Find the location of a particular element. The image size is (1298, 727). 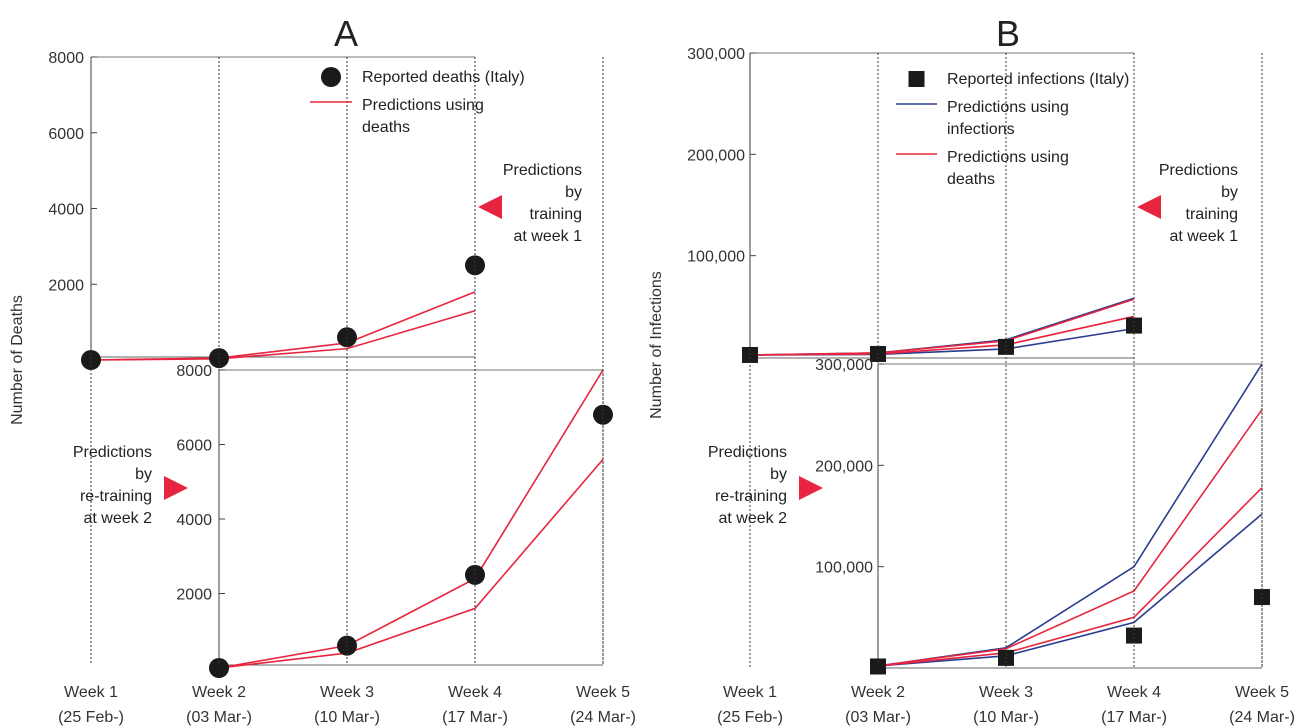

panel-b-title: B is located at coordinates (1008, 33).